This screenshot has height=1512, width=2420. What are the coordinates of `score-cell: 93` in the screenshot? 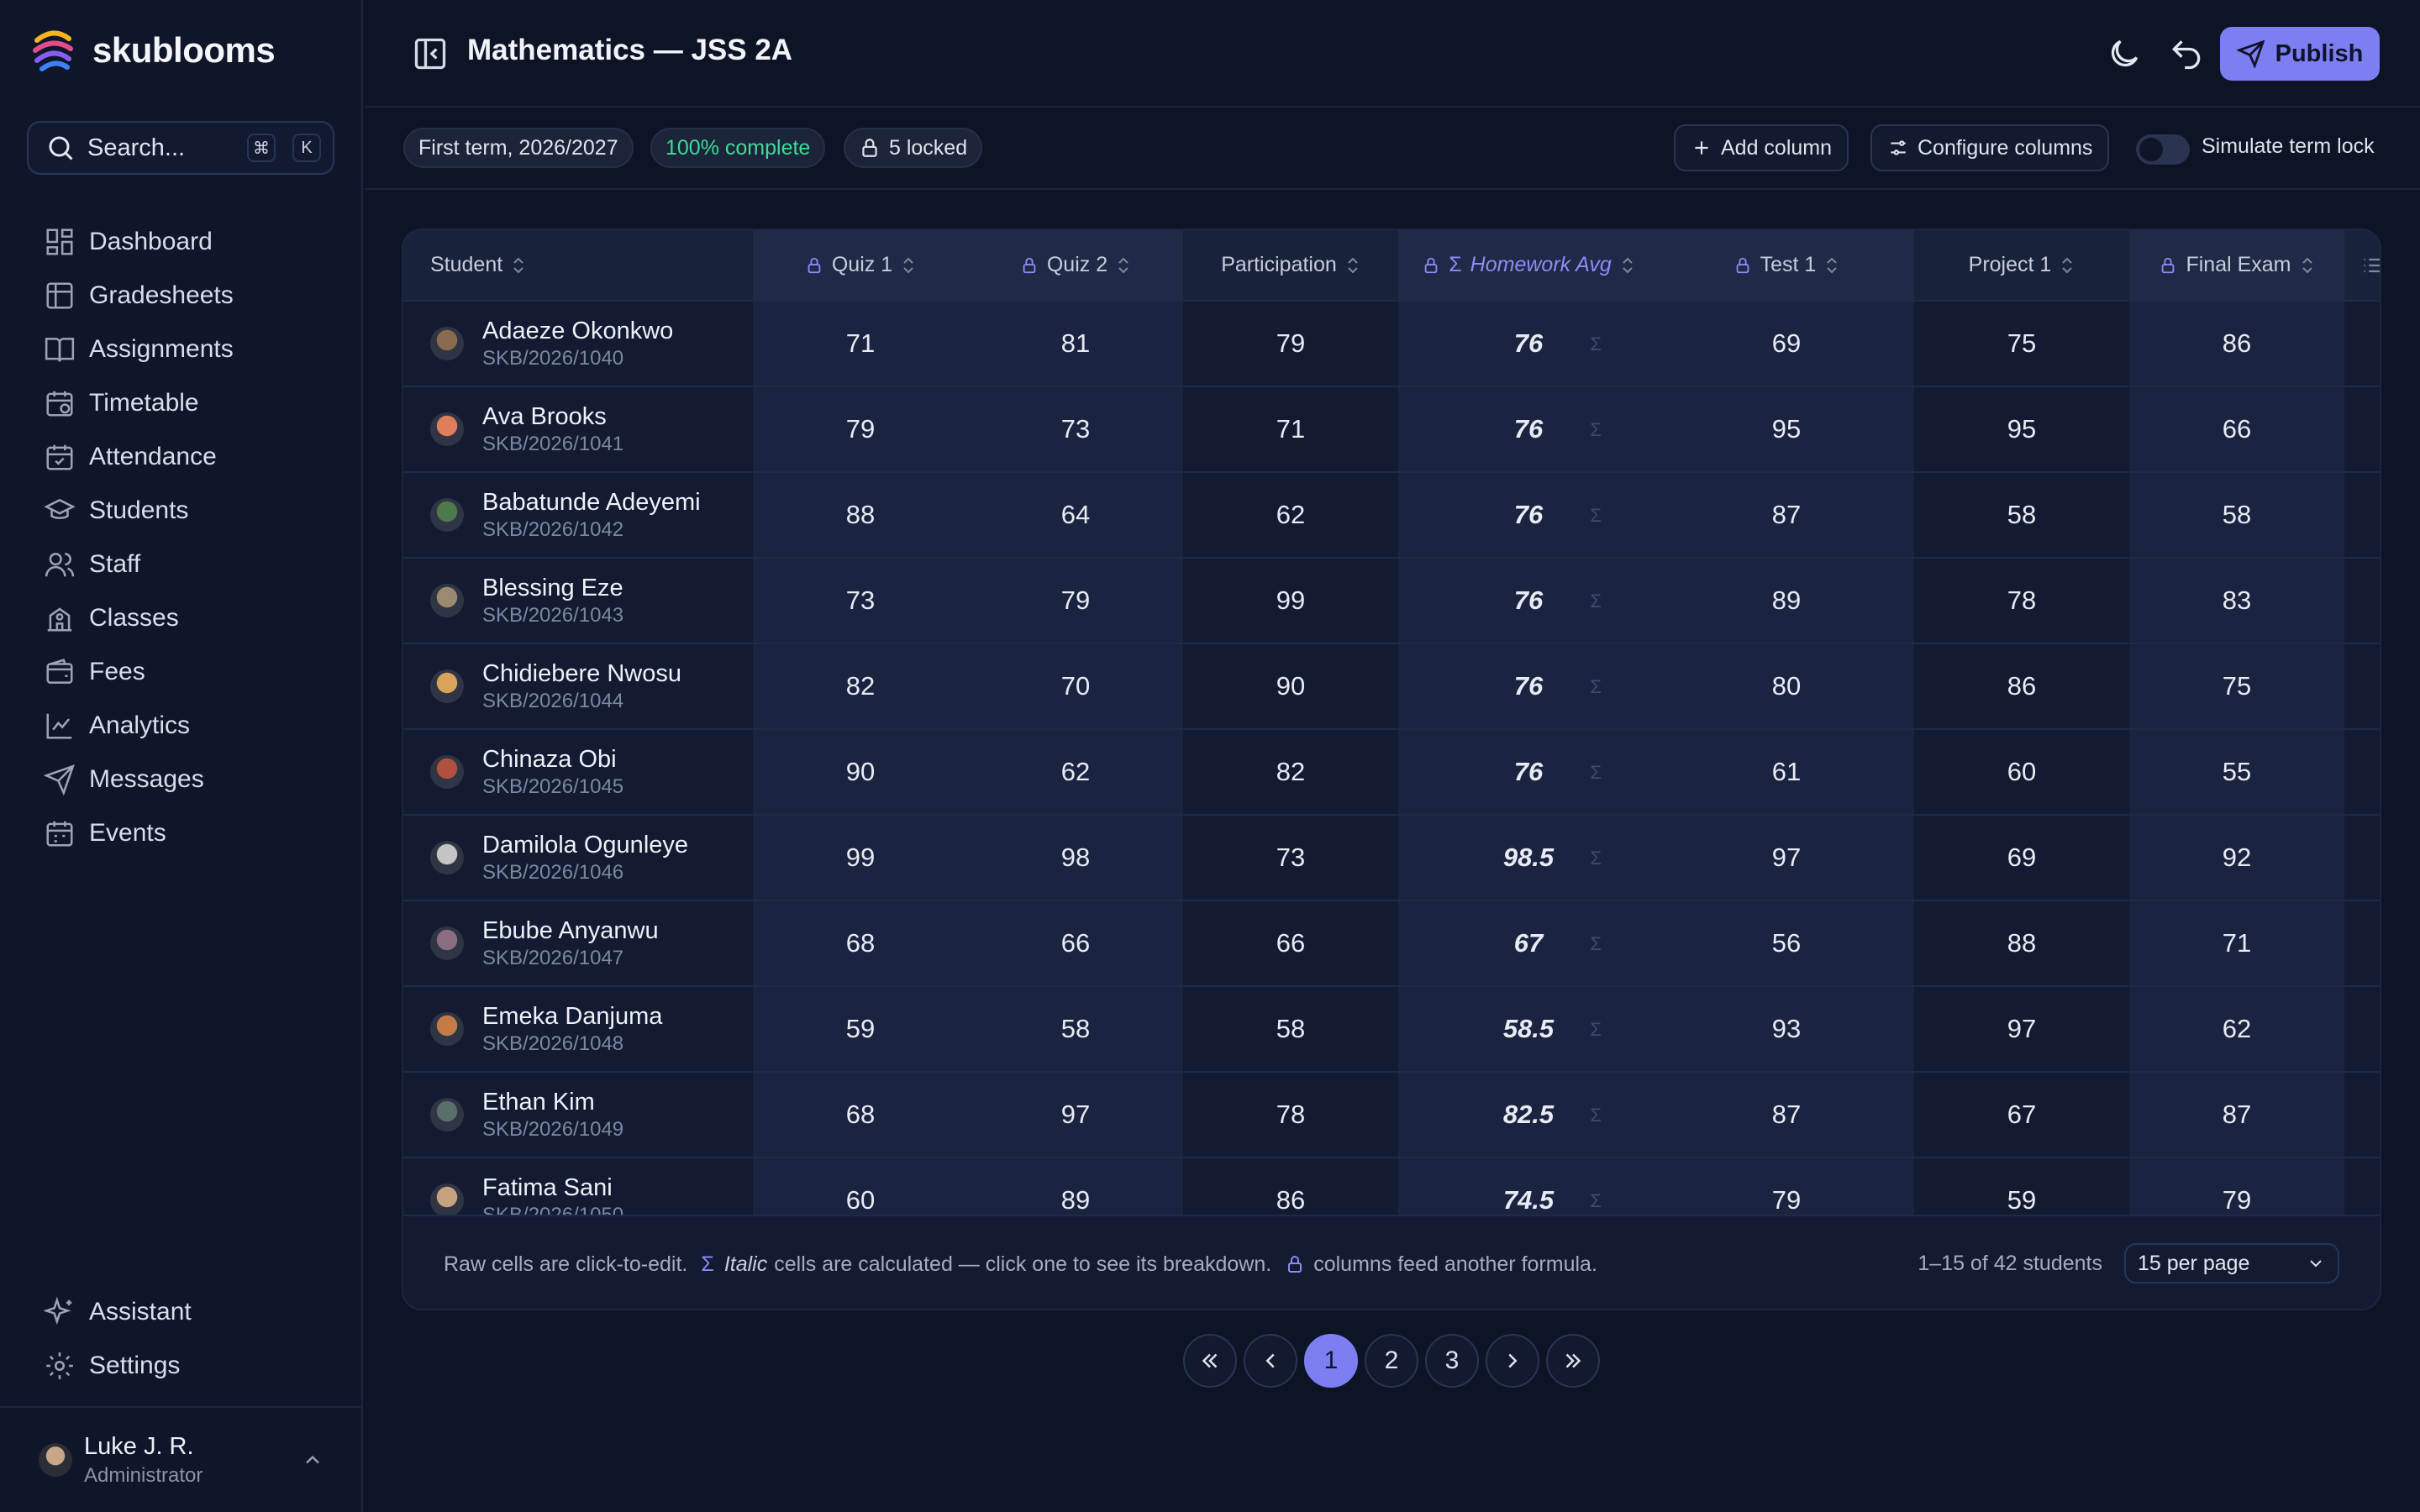 It's located at (1787, 1029).